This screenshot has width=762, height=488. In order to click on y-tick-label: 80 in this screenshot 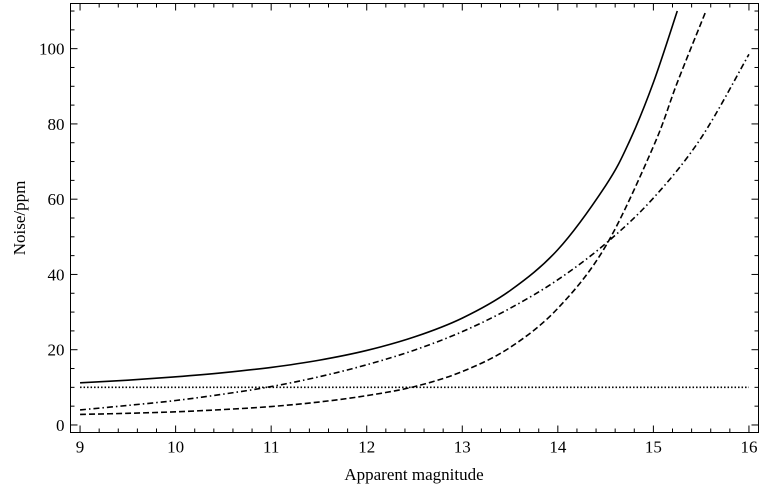, I will do `click(56, 124)`.